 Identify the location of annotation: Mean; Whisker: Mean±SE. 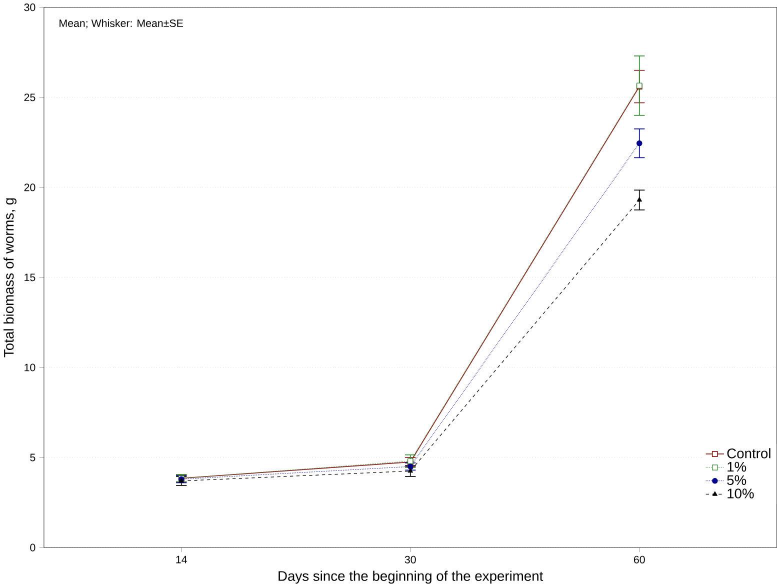
(121, 23).